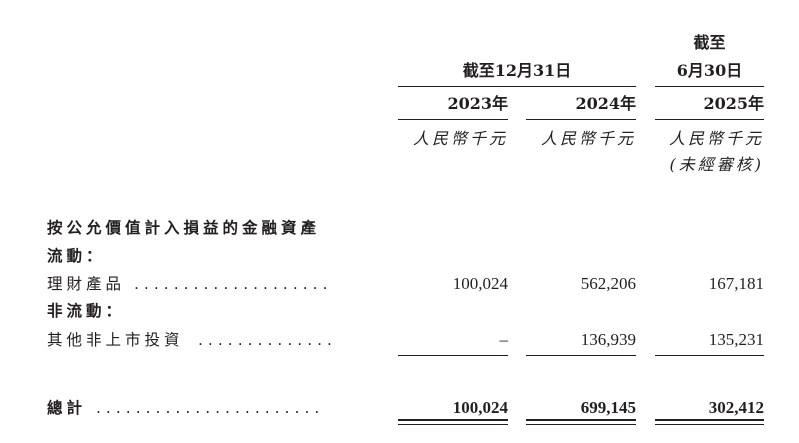 The height and width of the screenshot is (443, 799). Describe the element at coordinates (736, 283) in the screenshot. I see `cell: 167,181` at that location.